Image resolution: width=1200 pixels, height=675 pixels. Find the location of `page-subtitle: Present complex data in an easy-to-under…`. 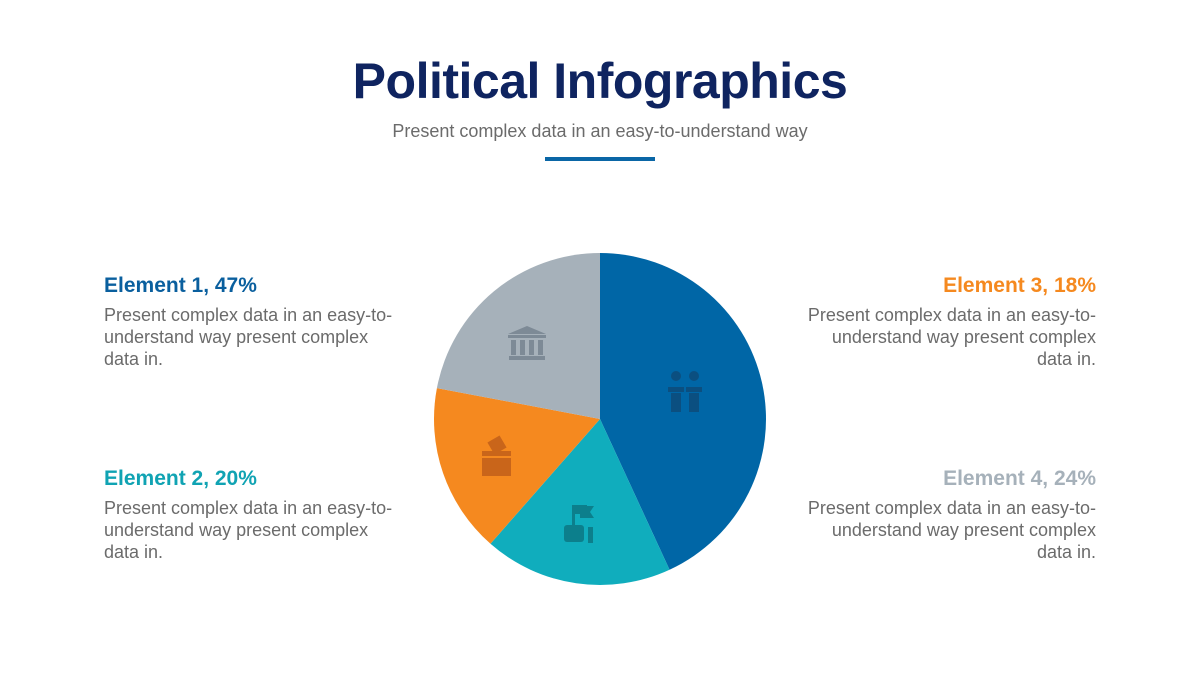

page-subtitle: Present complex data in an easy-to-under… is located at coordinates (600, 131).